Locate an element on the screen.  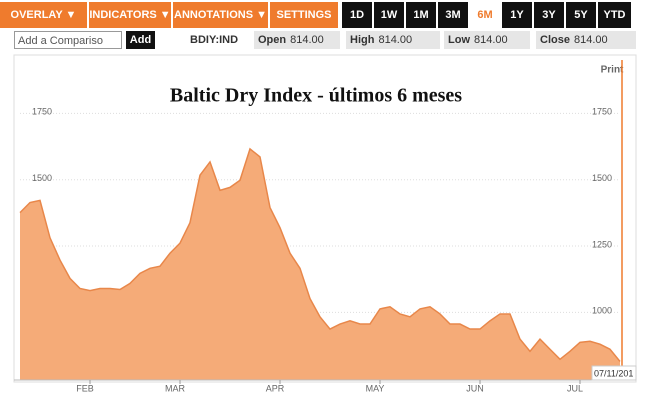
field-label: Low is located at coordinates (459, 40).